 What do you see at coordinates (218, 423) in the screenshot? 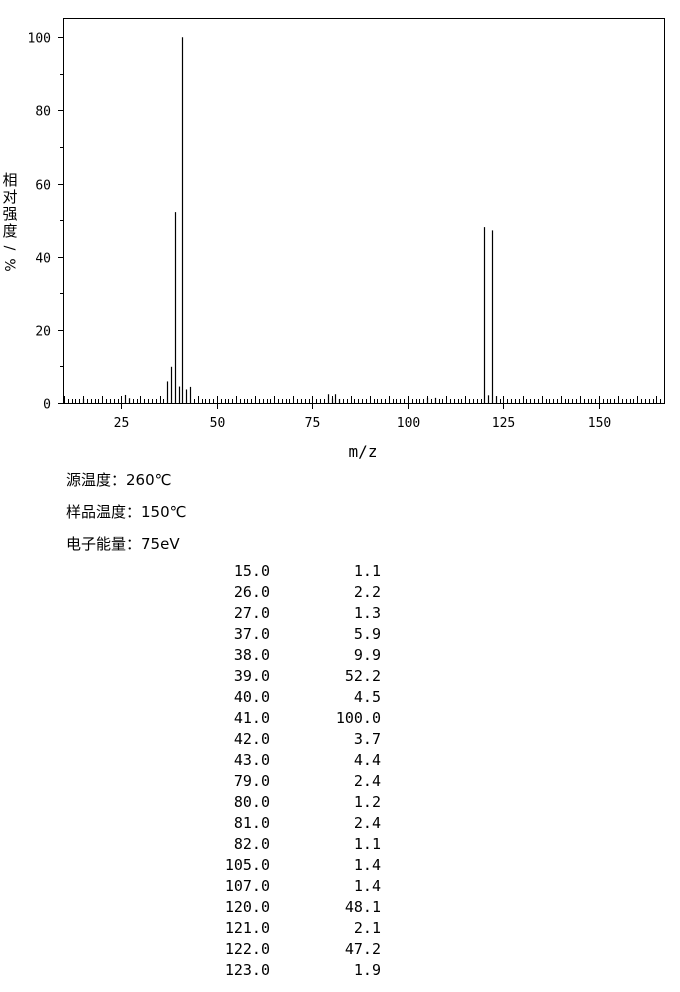
I see `x-tick-label: 50` at bounding box center [218, 423].